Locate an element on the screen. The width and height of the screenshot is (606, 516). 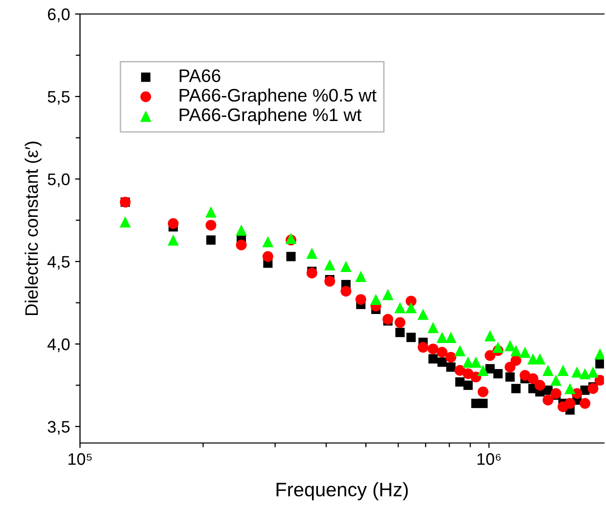
legend-label: PA66-Graphene %1 wt is located at coordinates (271, 116).